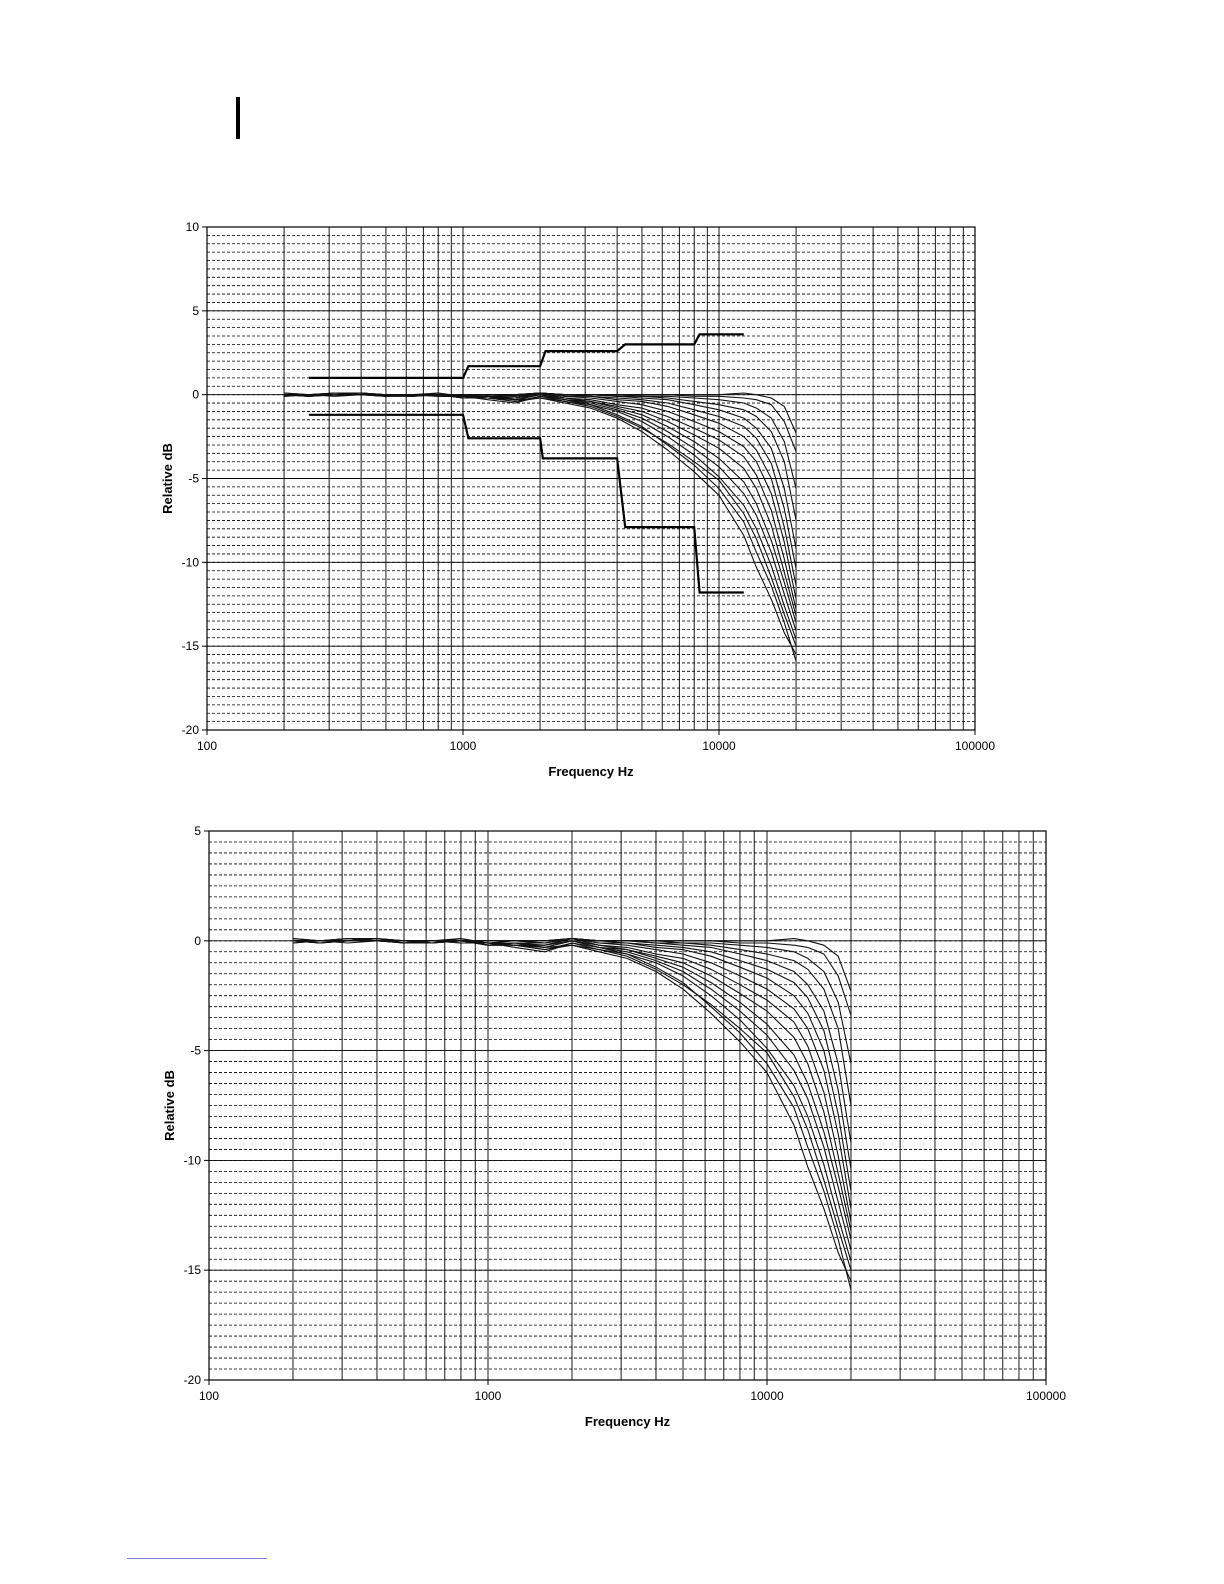  What do you see at coordinates (526, 503) in the screenshot?
I see `tolerance-lower-line` at bounding box center [526, 503].